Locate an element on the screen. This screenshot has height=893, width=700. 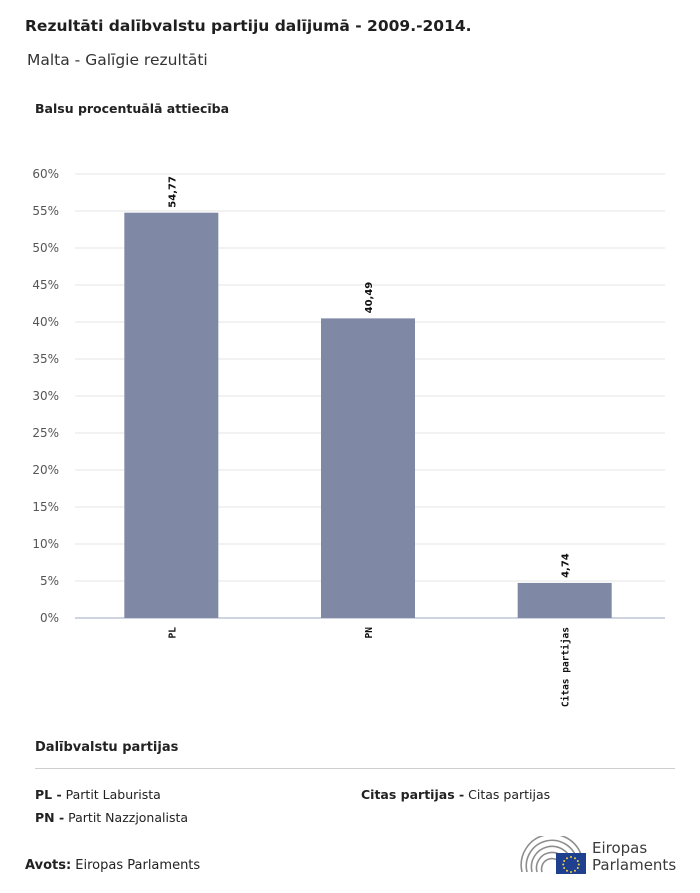
legend-abbr: Citas partijas - is located at coordinates (413, 794).